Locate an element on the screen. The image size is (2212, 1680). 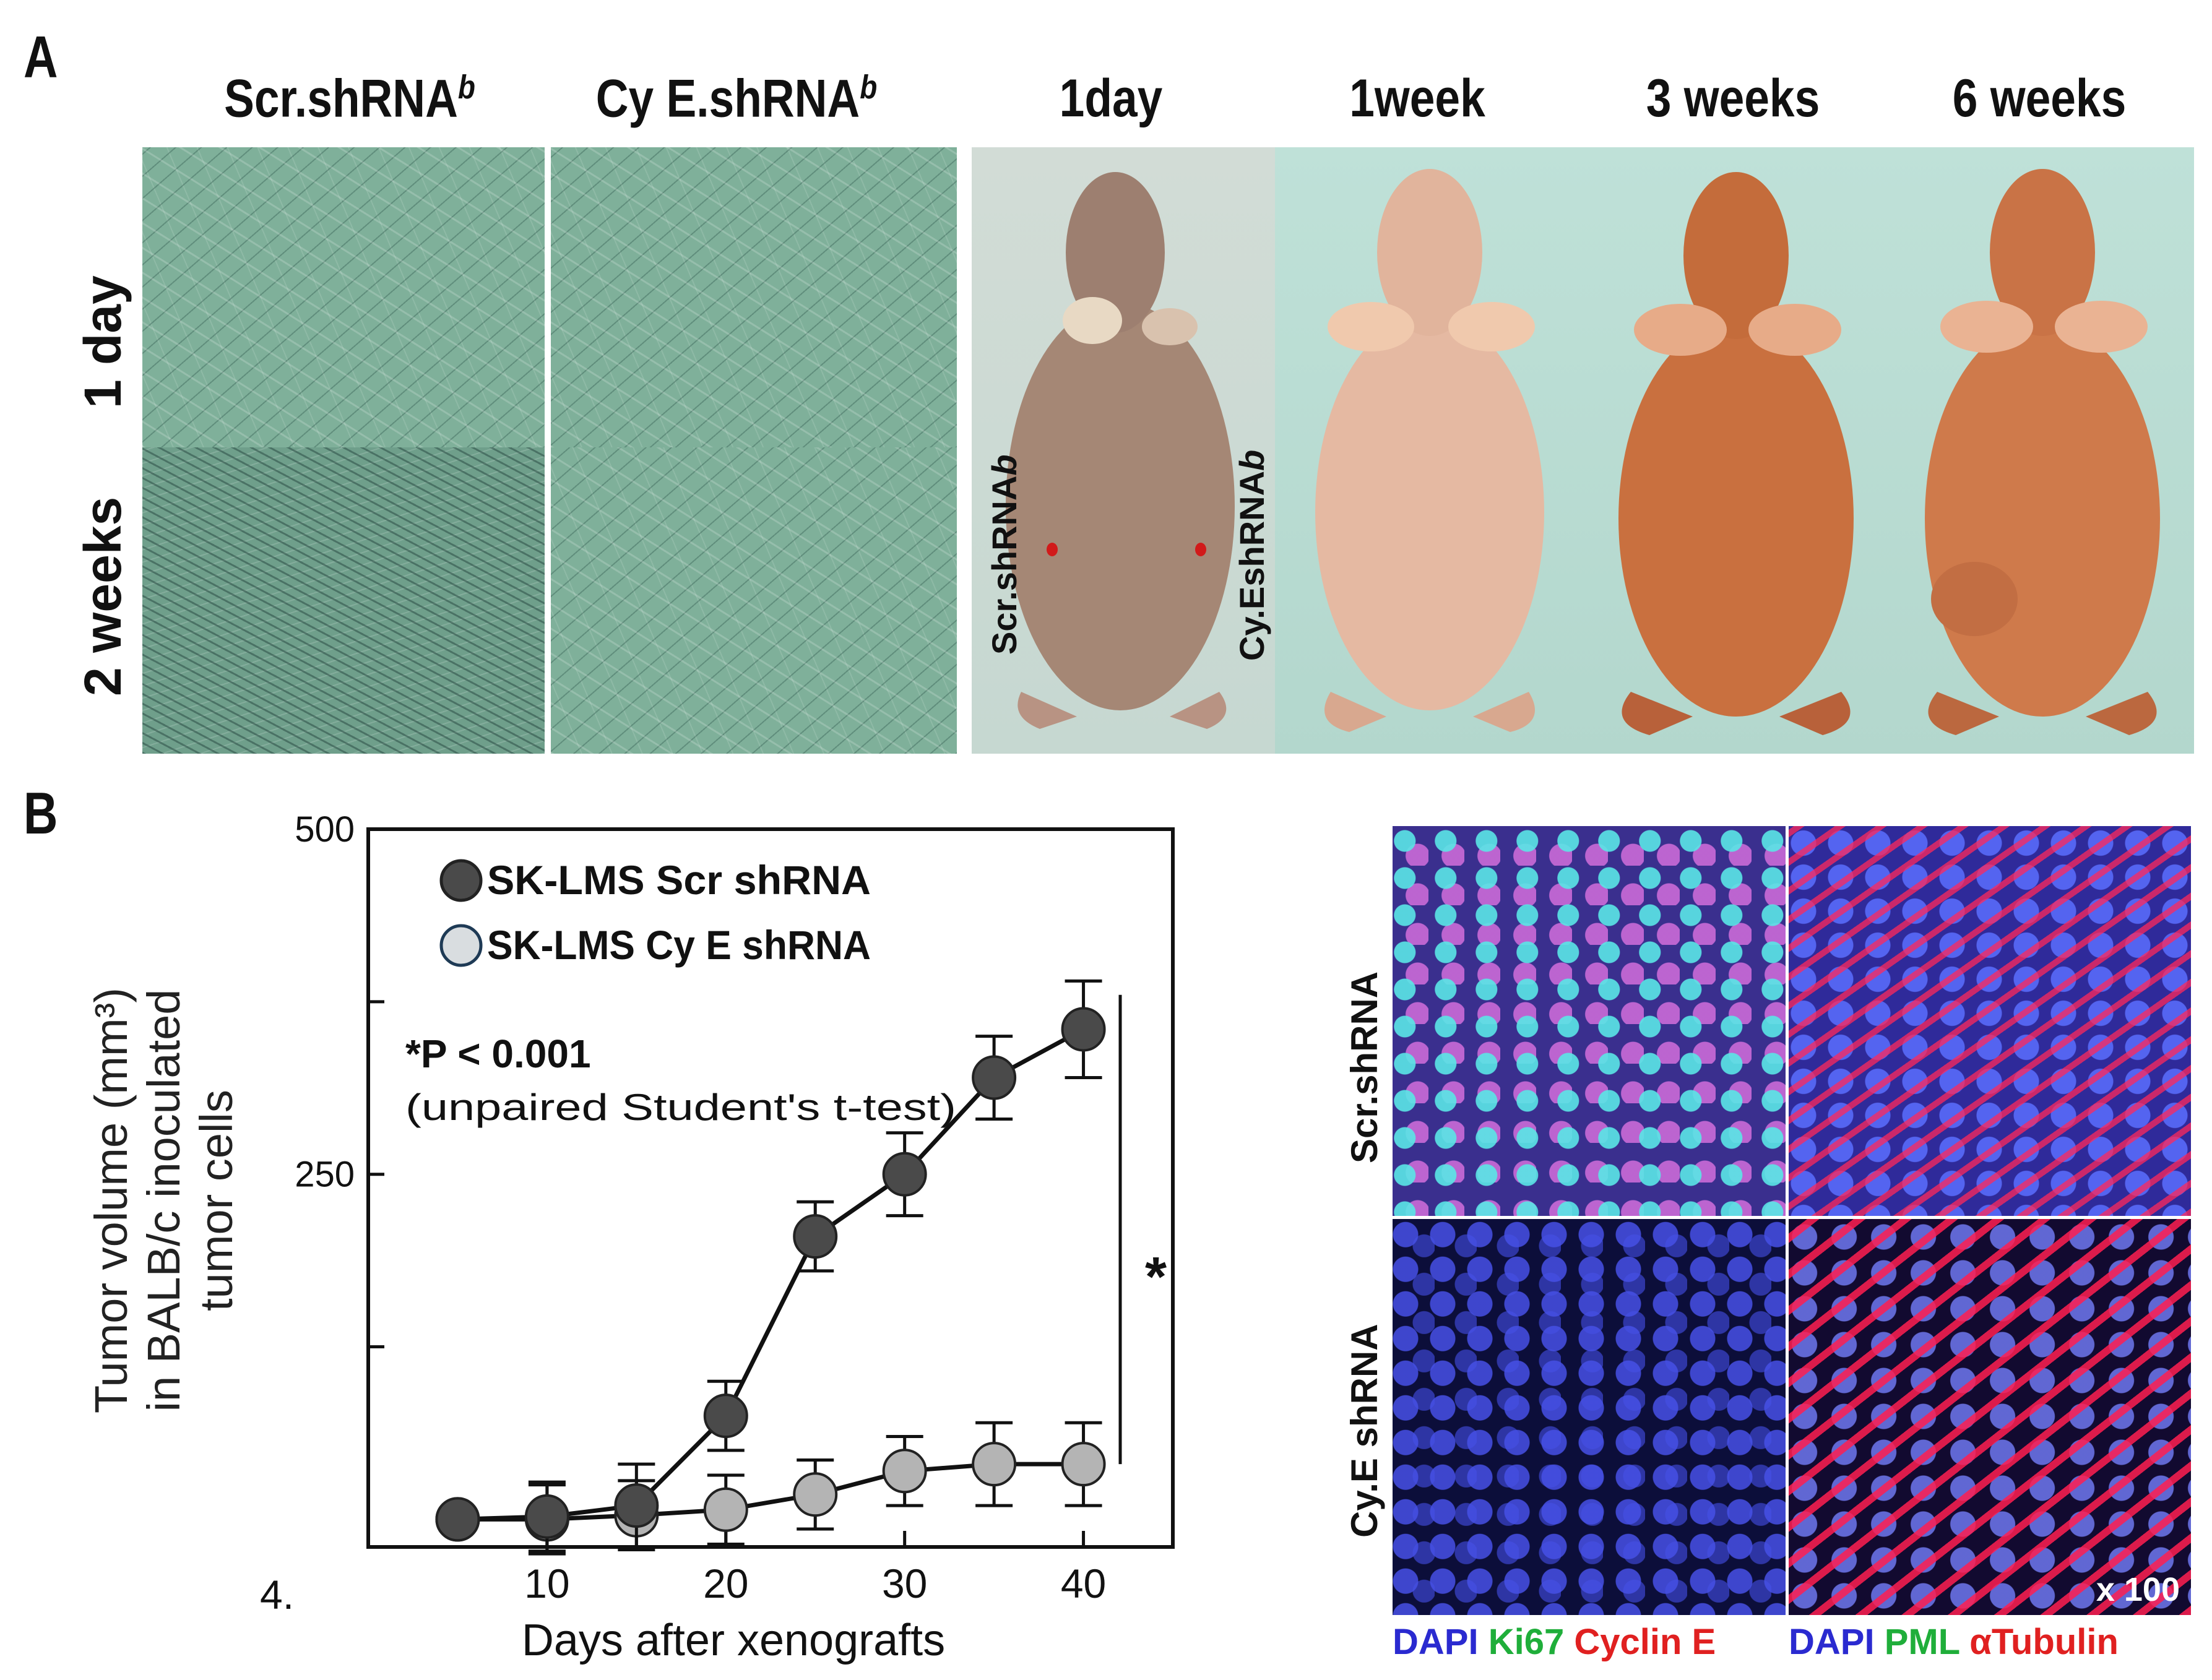
legend-label-1: SK-LMS Cy E shRNA is located at coordinates (679, 945).